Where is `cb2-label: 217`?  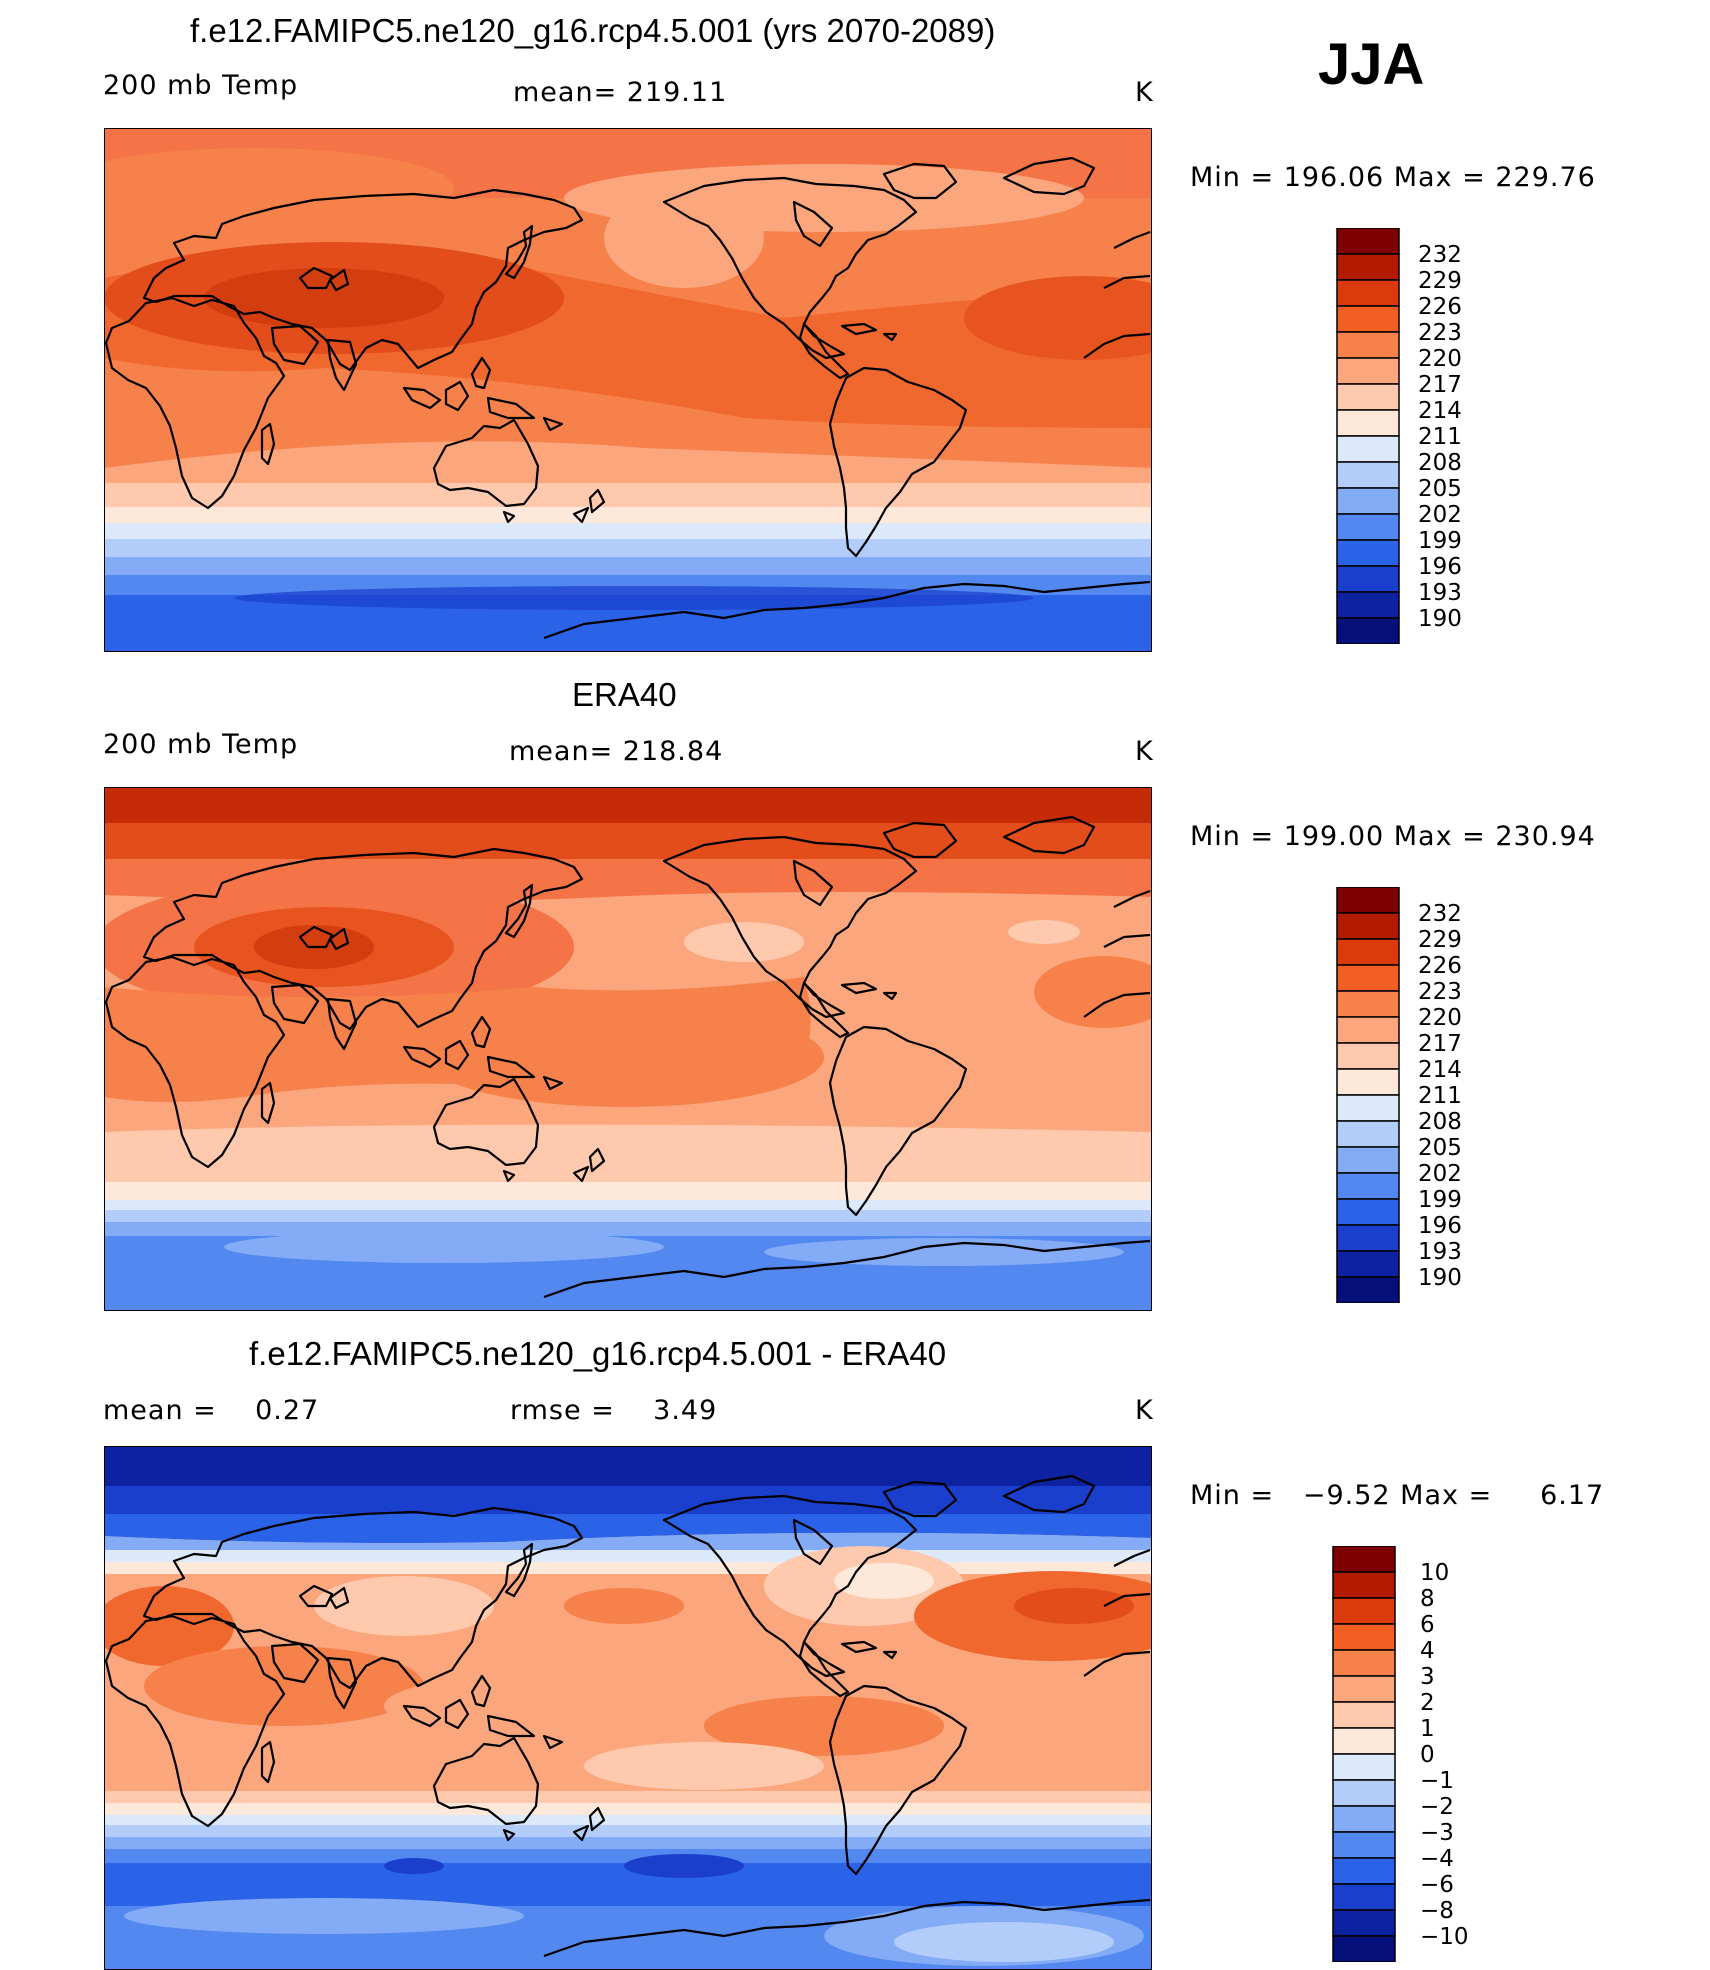
cb2-label: 217 is located at coordinates (1440, 1044).